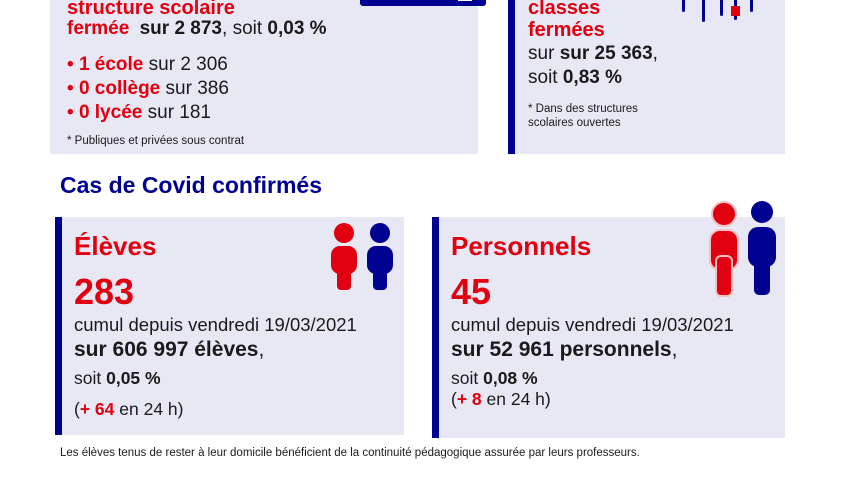 Image resolution: width=842 pixels, height=480 pixels. Describe the element at coordinates (133, 378) in the screenshot. I see `students-percent: 0,05 %` at that location.